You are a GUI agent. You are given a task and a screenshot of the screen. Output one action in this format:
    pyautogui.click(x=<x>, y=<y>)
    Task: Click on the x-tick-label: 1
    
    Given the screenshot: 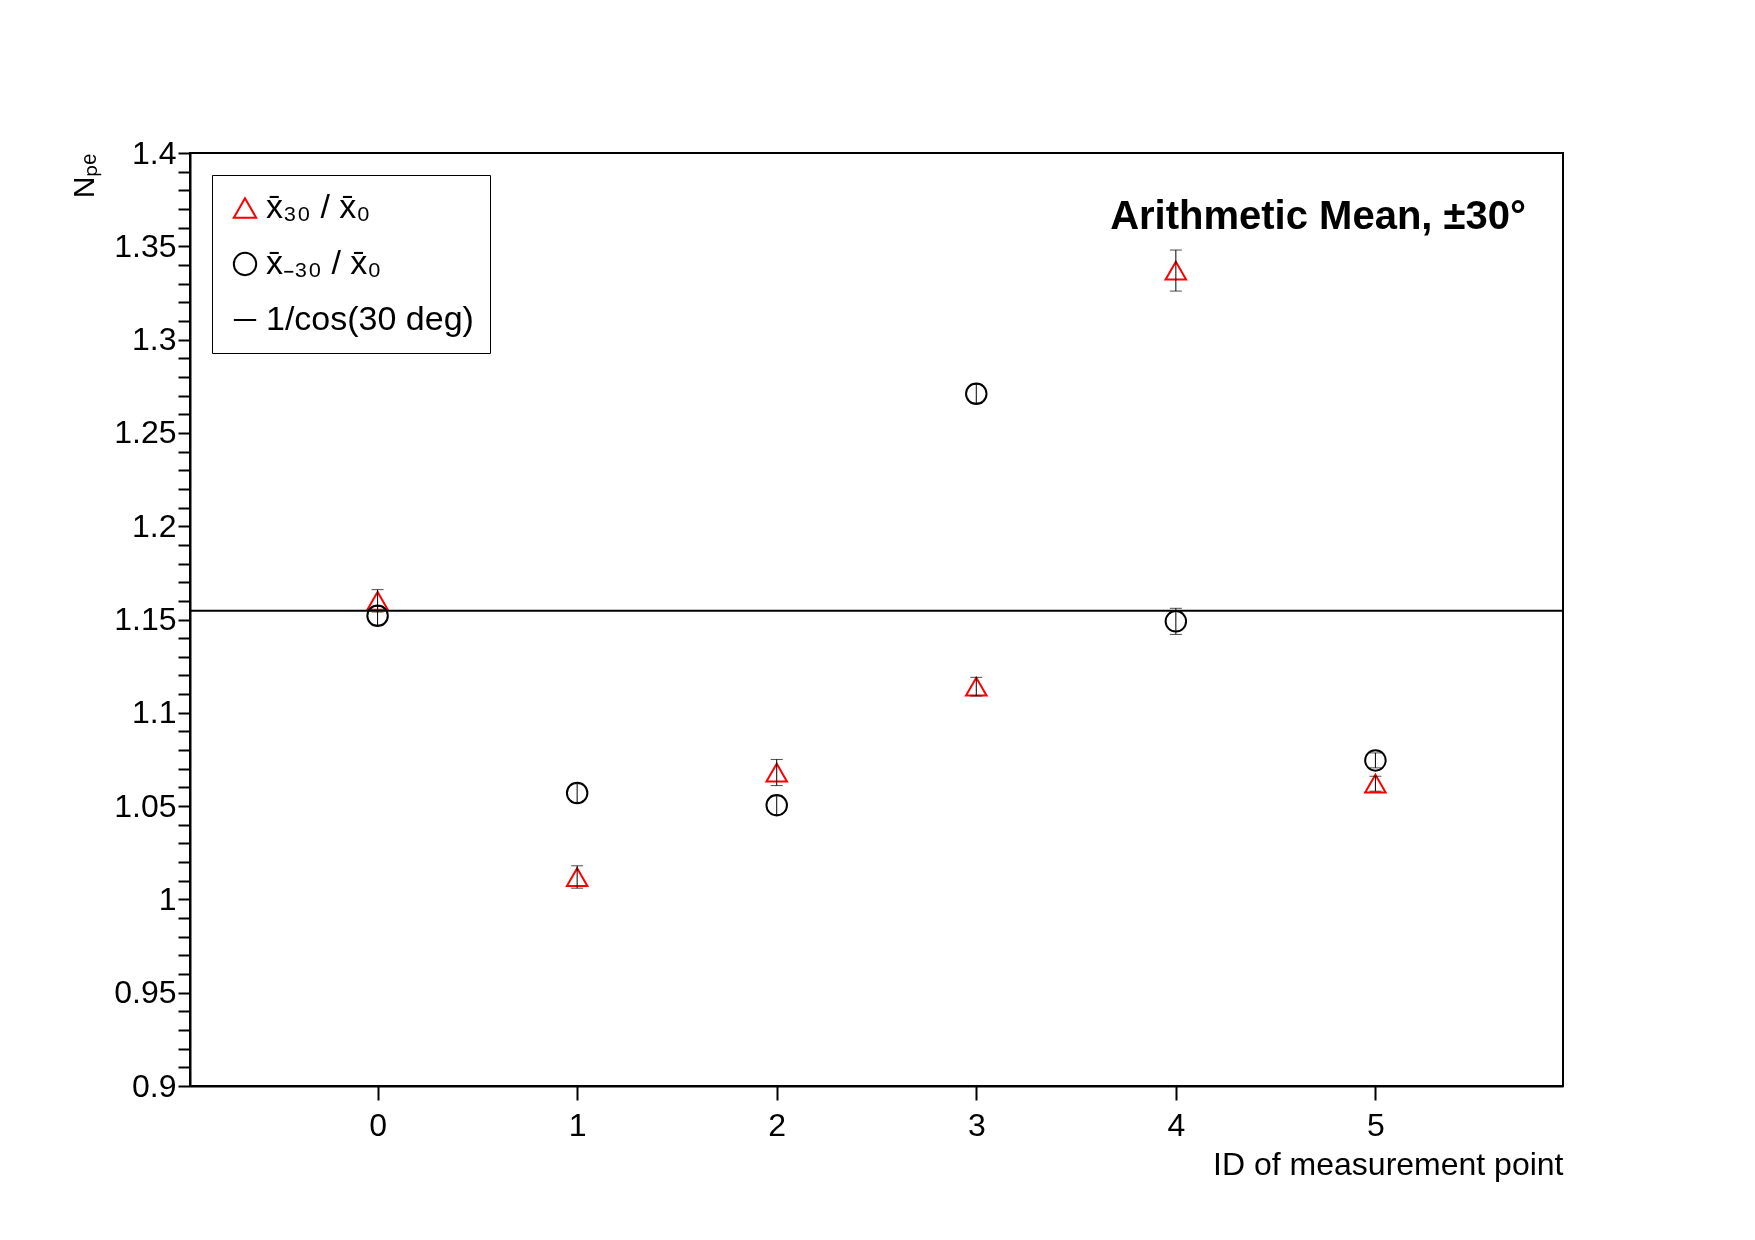 What is the action you would take?
    pyautogui.click(x=577, y=1124)
    